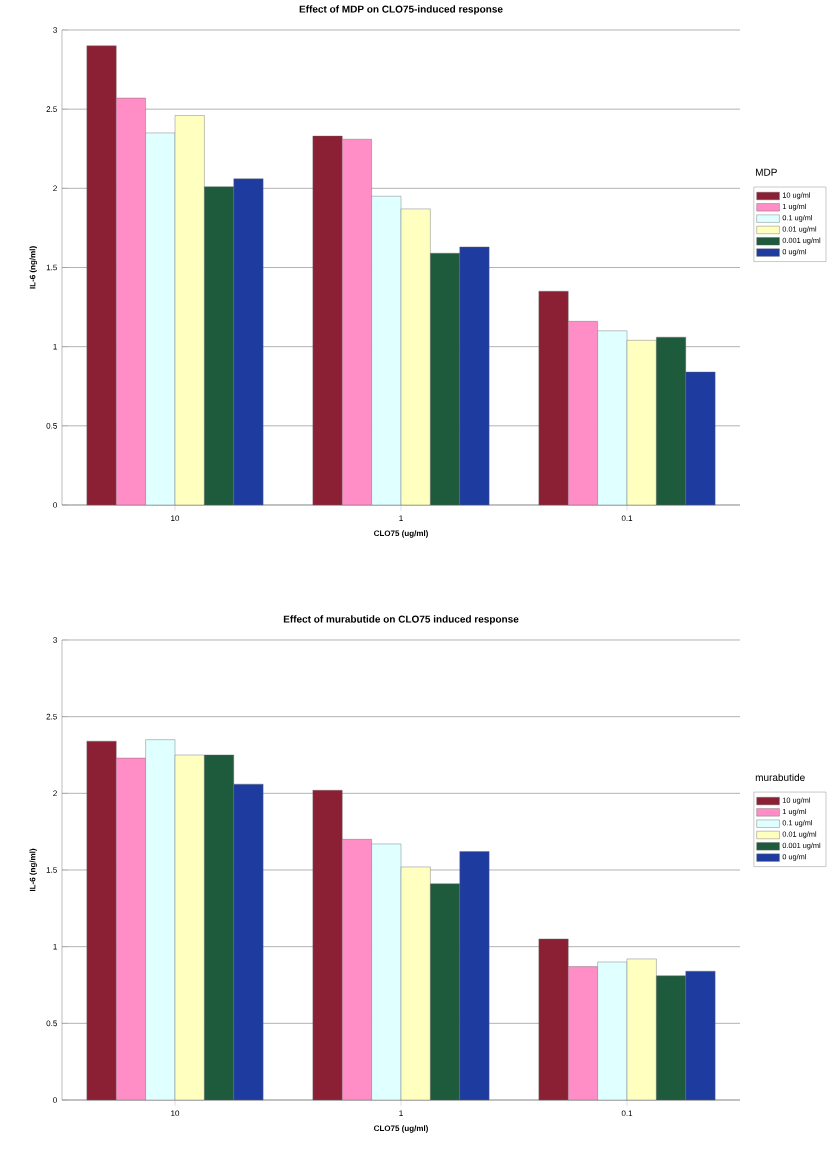 The width and height of the screenshot is (829, 1150). I want to click on chart-title: Effect of MDP on CLO75-induced response, so click(401, 10).